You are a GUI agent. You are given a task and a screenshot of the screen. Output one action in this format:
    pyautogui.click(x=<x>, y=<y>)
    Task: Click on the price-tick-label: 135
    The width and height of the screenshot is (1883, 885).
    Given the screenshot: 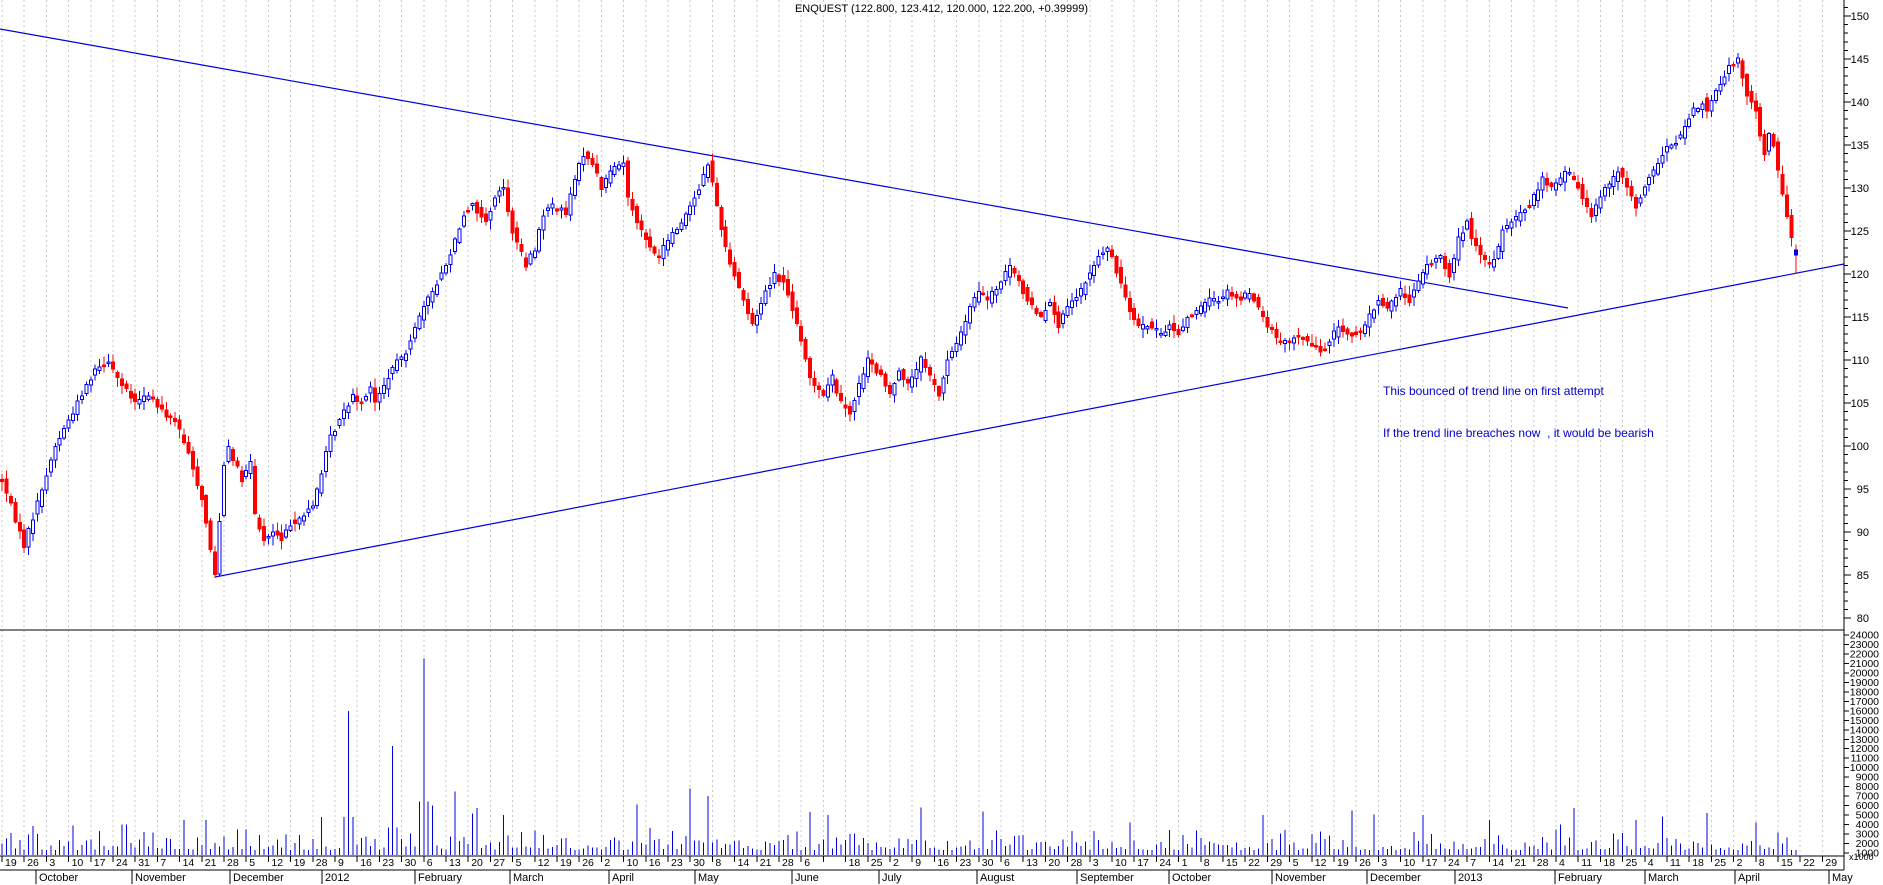 What is the action you would take?
    pyautogui.click(x=1860, y=146)
    